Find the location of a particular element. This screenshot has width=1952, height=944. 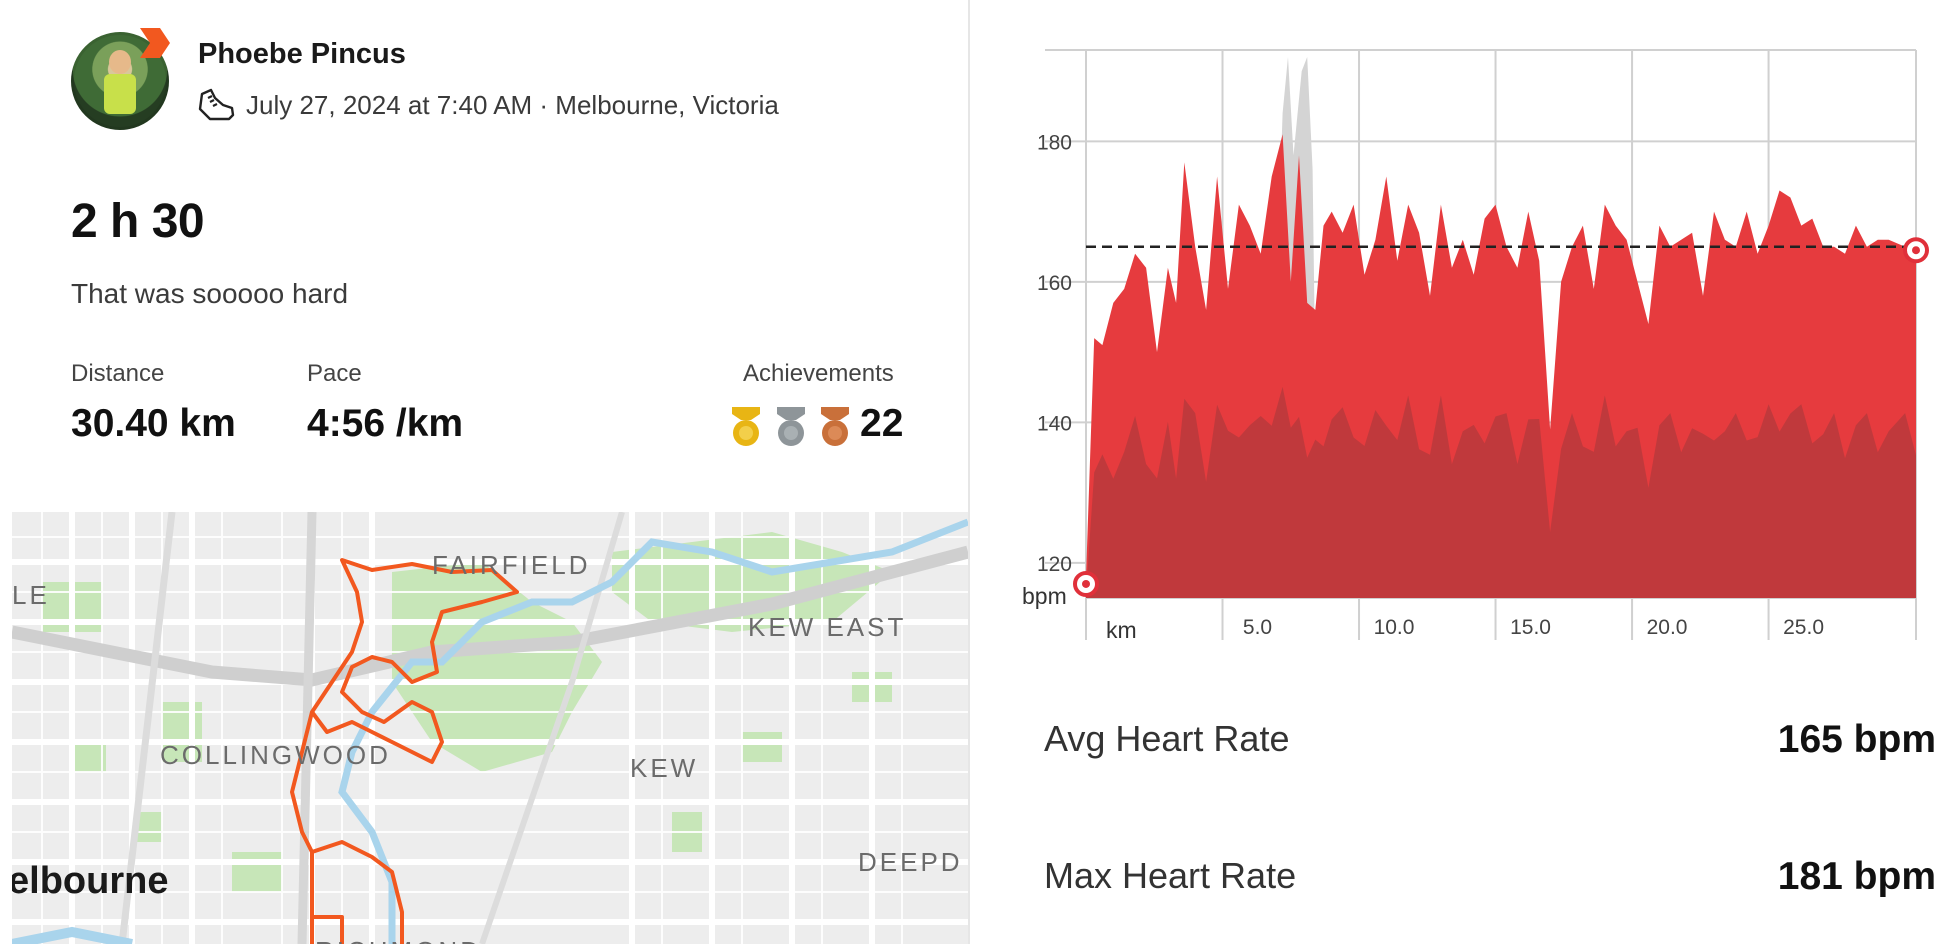

activity-duration: 2 h 30 is located at coordinates (138, 221).